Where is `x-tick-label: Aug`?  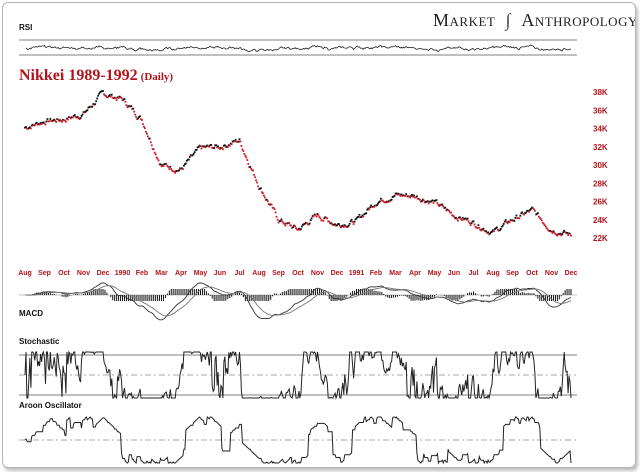
x-tick-label: Aug is located at coordinates (493, 273).